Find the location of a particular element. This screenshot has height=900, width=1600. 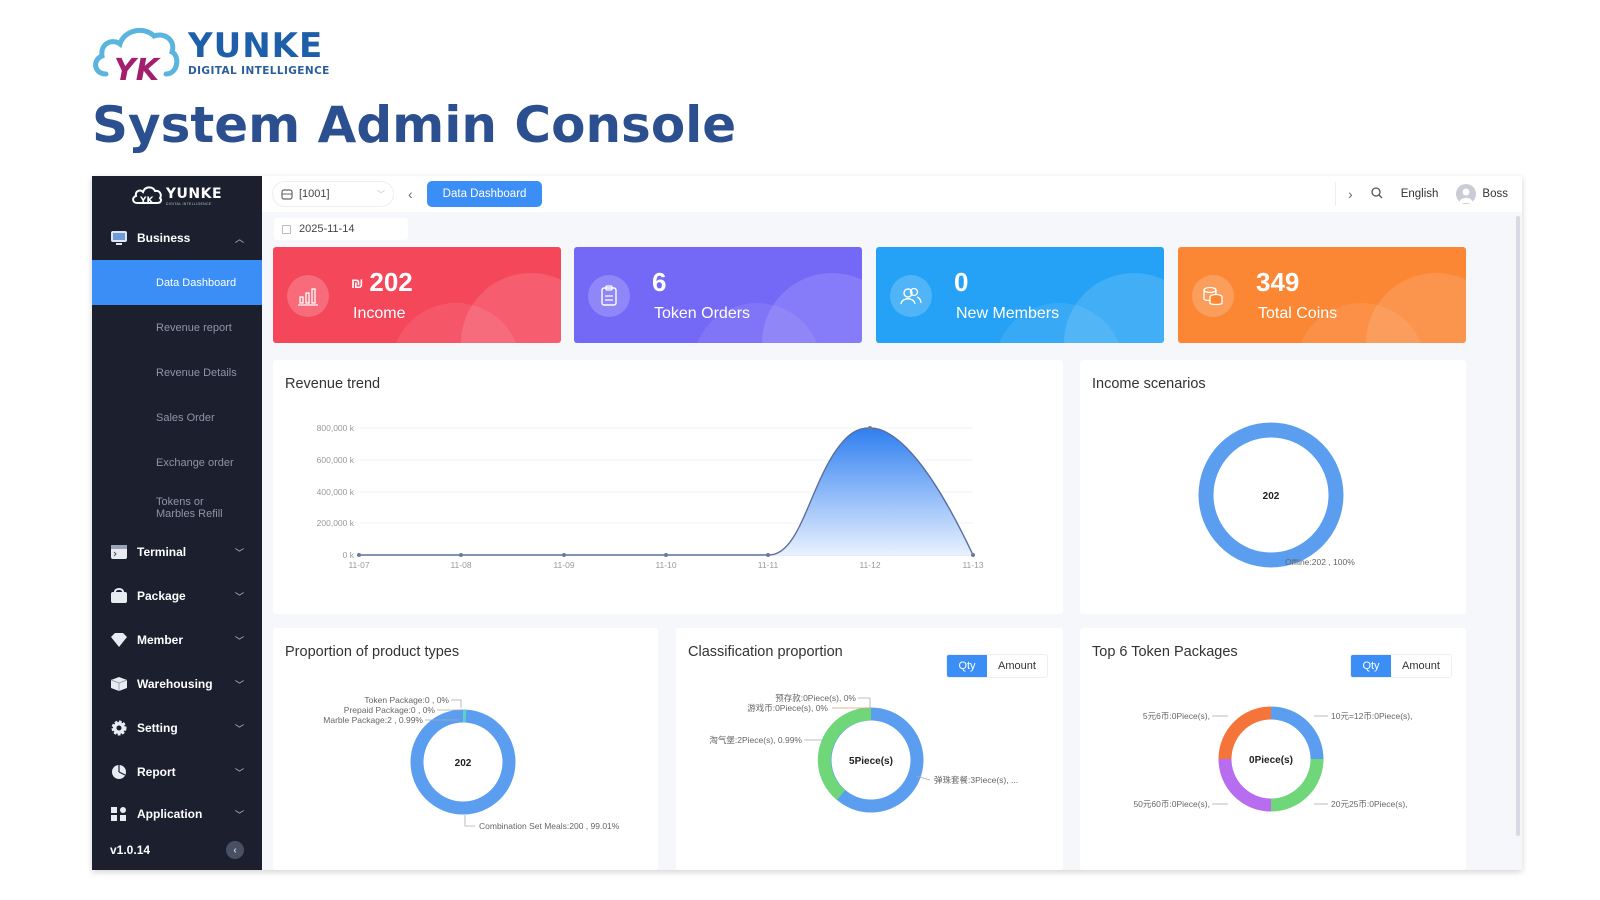

page-title: System Admin Console is located at coordinates (414, 125).